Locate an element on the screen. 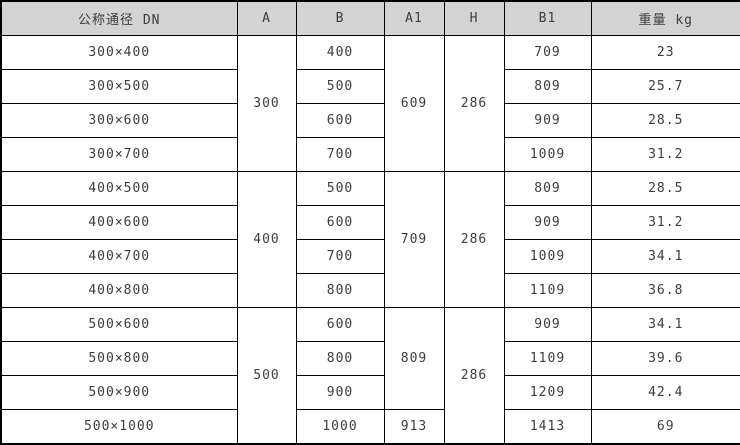  dn-cell: 500×900 is located at coordinates (119, 392).